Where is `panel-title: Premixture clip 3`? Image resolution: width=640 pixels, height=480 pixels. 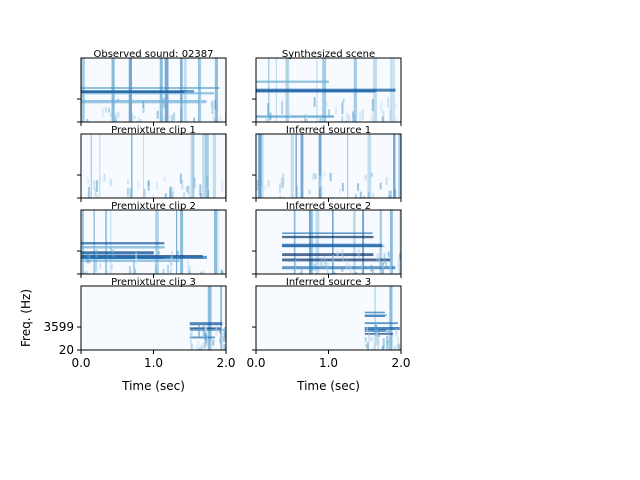 panel-title: Premixture clip 3 is located at coordinates (153, 282).